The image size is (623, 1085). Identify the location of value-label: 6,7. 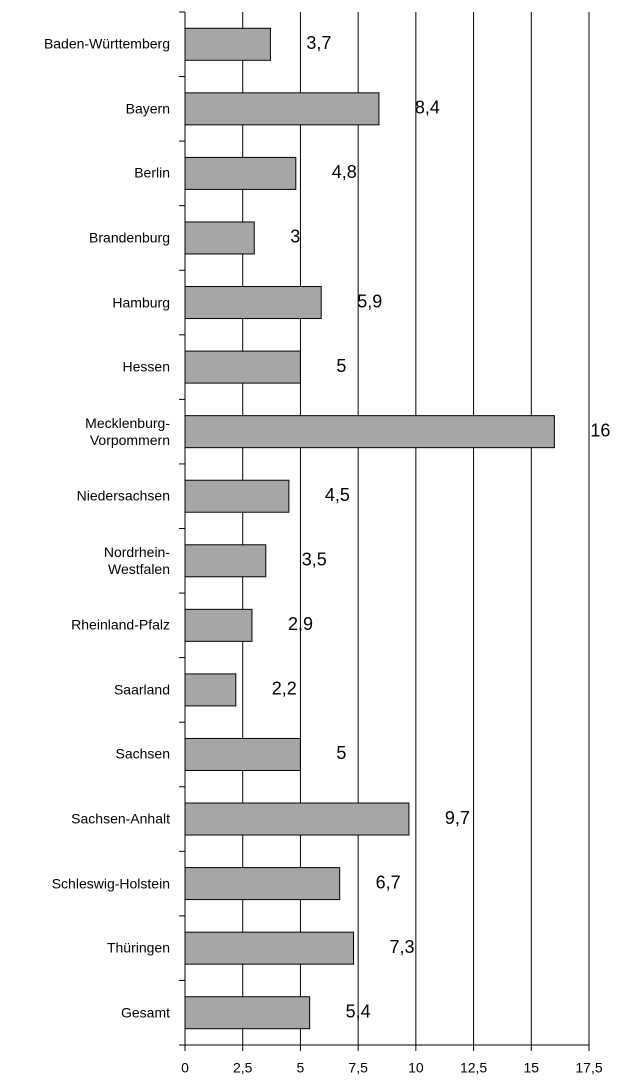
(388, 882).